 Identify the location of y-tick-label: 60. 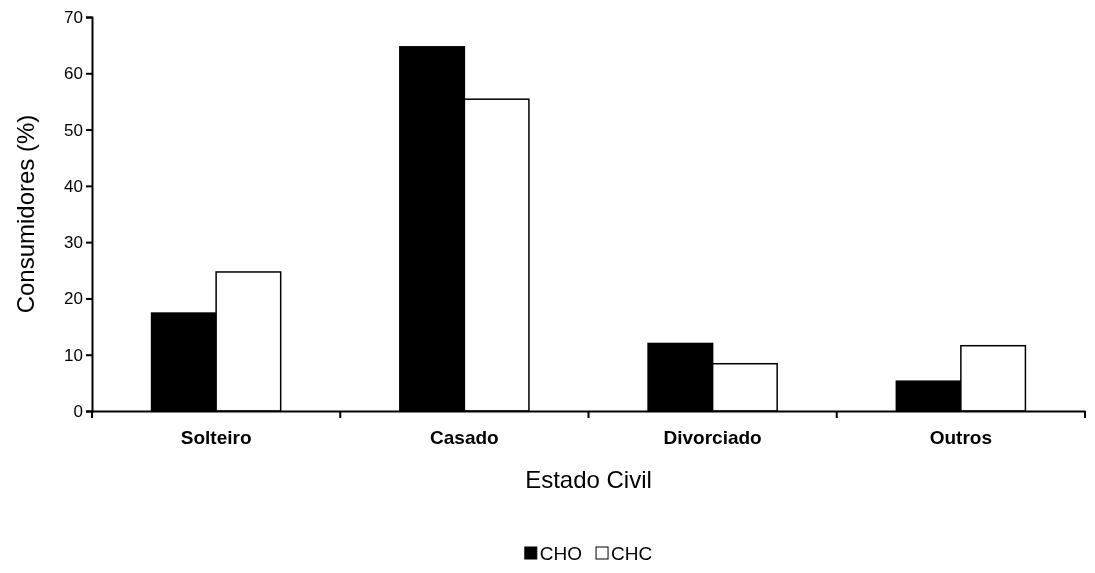
(73, 74).